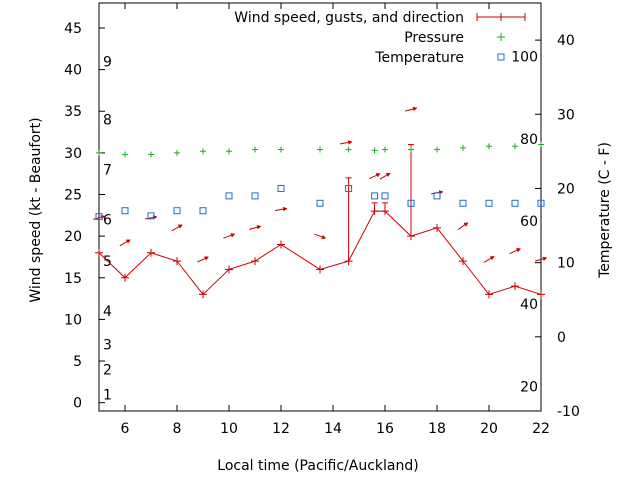 The height and width of the screenshot is (484, 640). What do you see at coordinates (349, 18) in the screenshot?
I see `legend-label-wind: Wind speed, gusts, and direction` at bounding box center [349, 18].